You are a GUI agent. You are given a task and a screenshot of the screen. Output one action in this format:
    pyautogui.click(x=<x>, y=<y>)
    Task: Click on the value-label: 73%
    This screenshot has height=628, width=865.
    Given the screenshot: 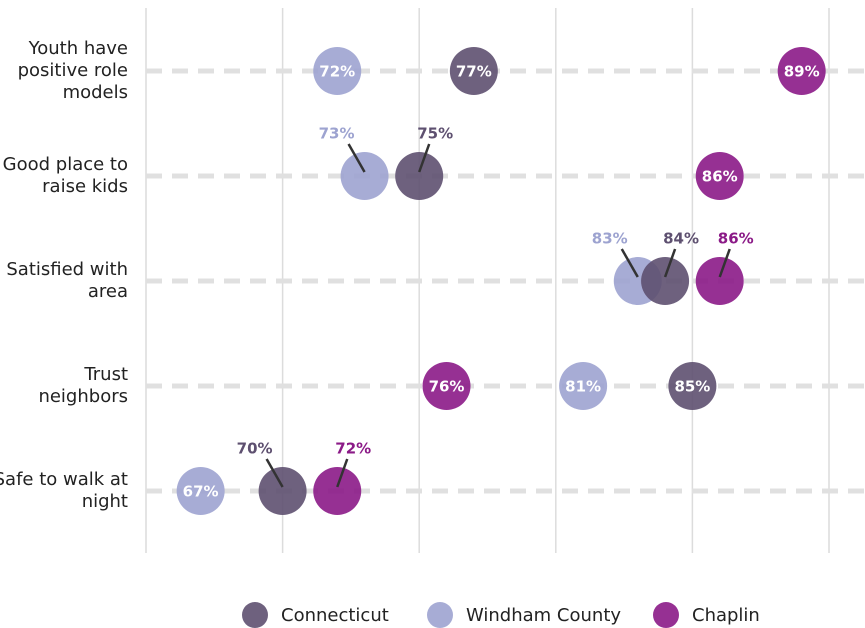 What is the action you would take?
    pyautogui.click(x=337, y=134)
    